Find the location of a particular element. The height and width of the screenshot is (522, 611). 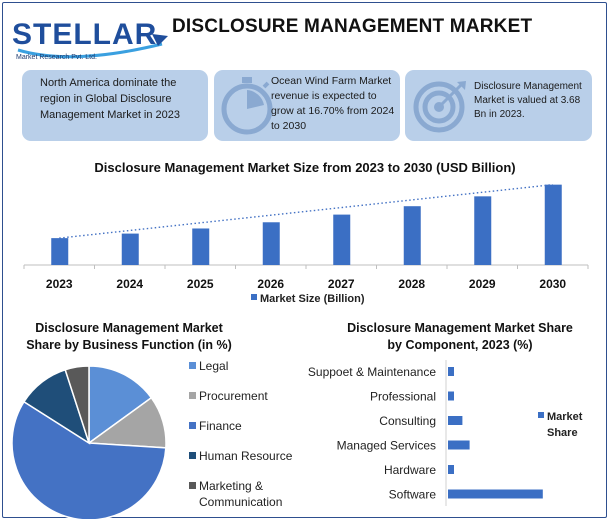

info-line: region in Global Disclosure is located at coordinates (106, 99).